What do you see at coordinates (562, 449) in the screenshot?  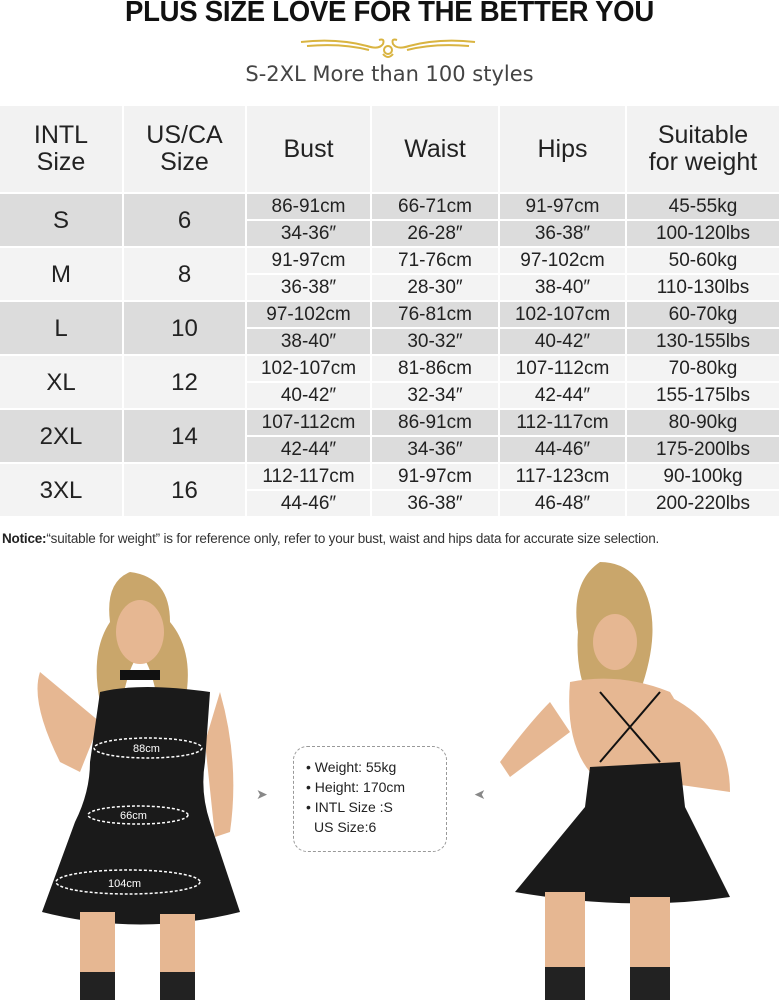 I see `hips-cell: 44-46″` at bounding box center [562, 449].